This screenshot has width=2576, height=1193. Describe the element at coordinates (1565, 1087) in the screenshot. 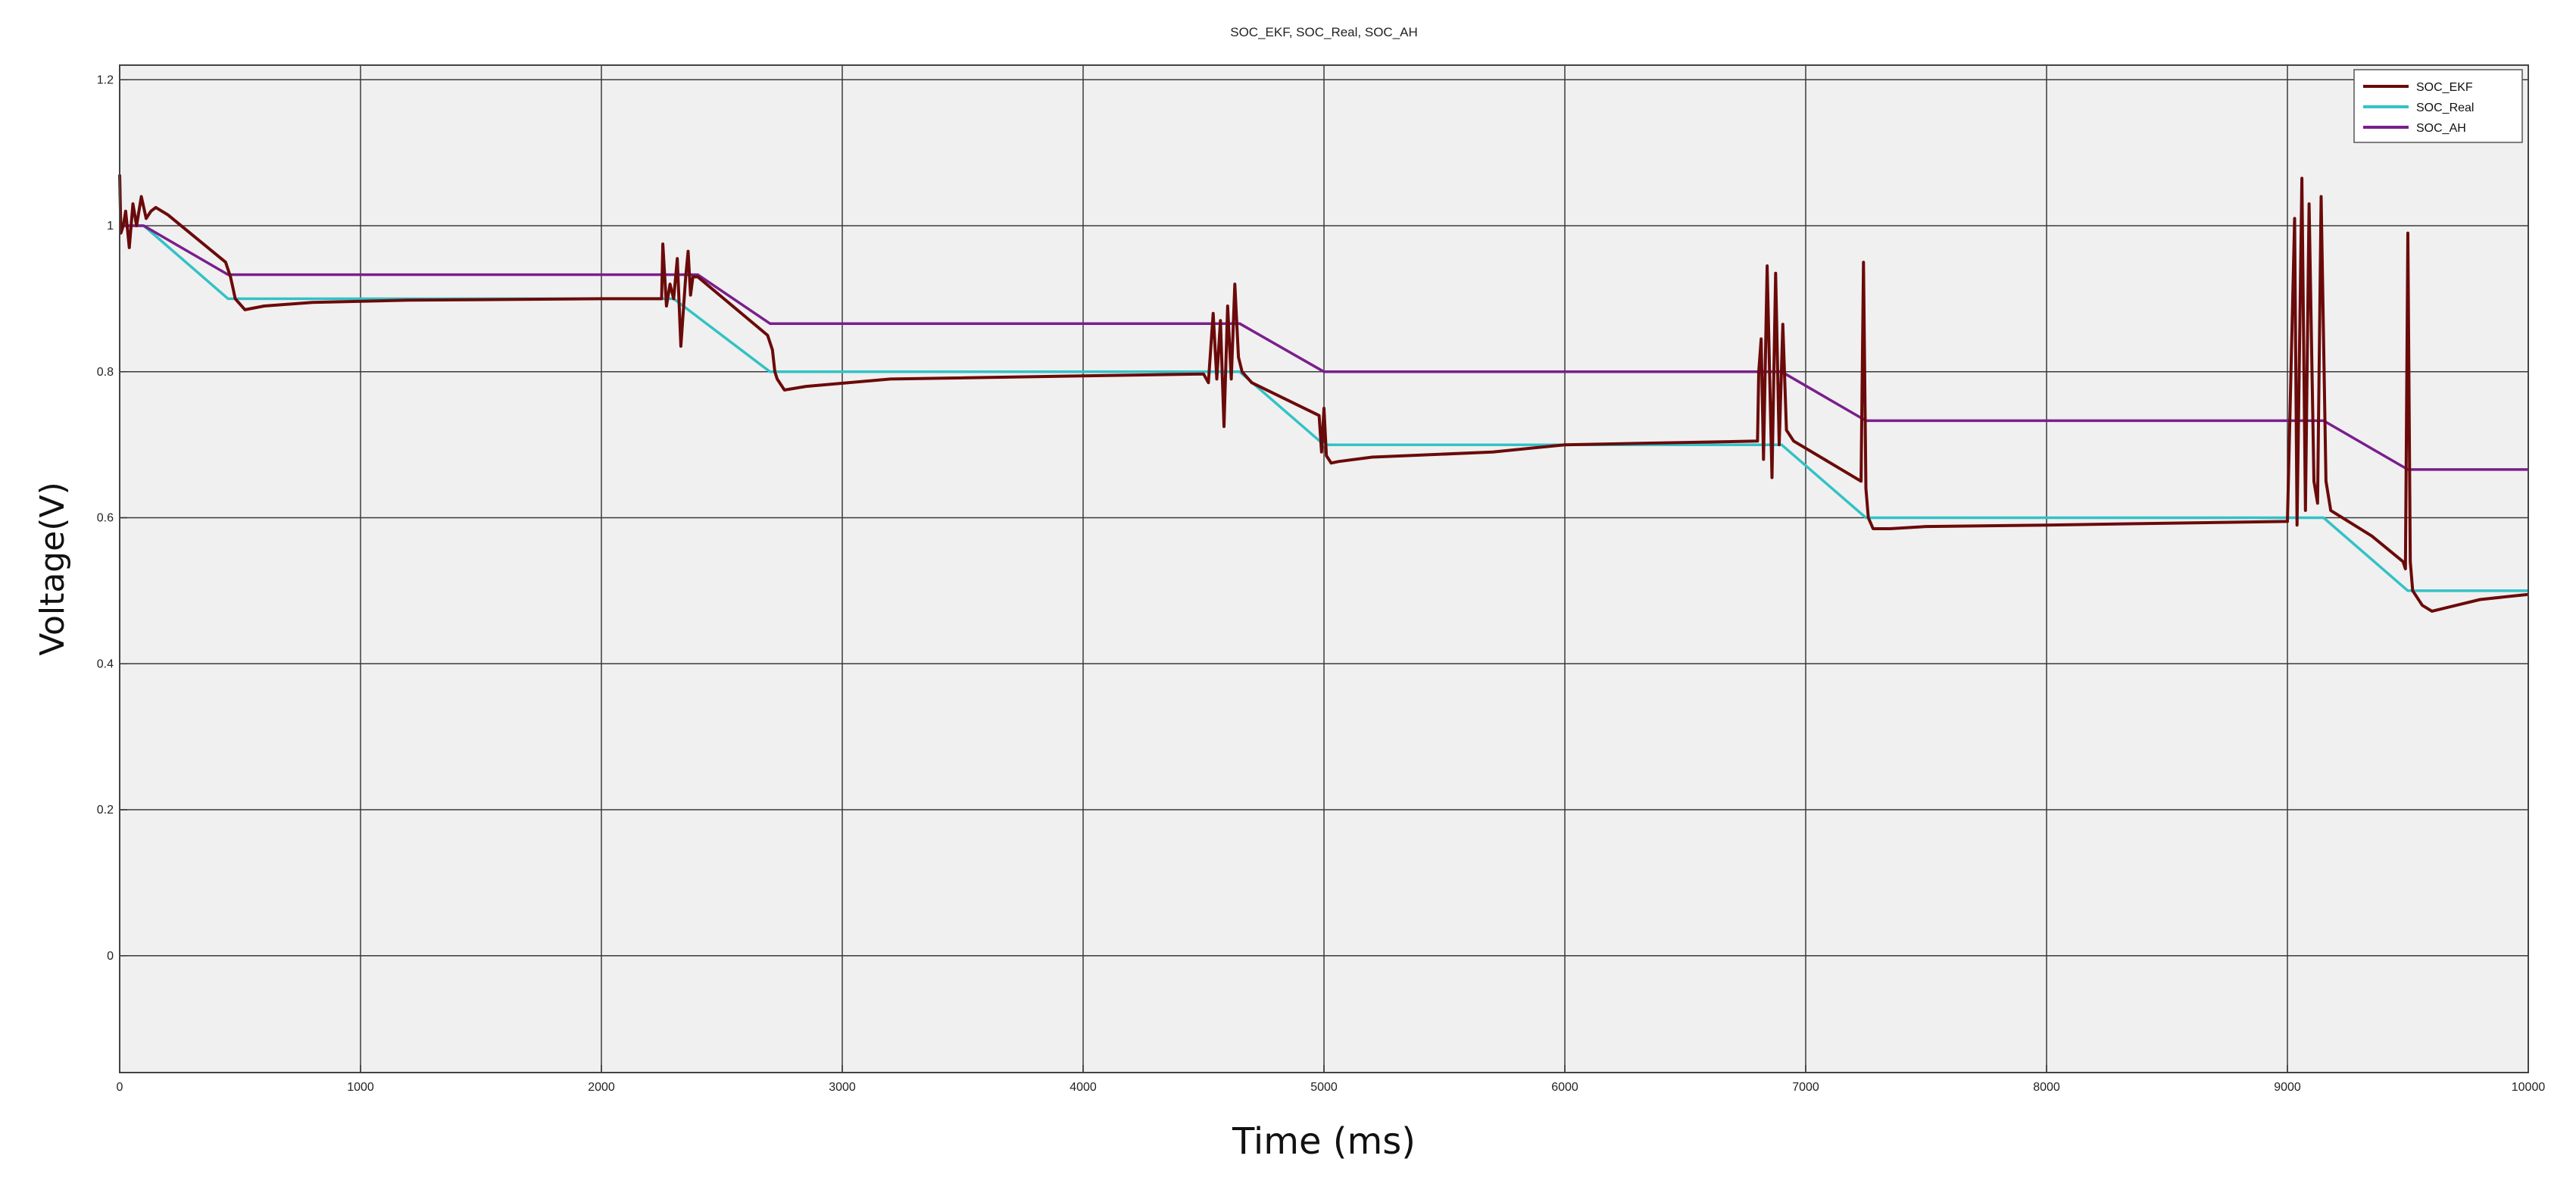

I see `x-tick-label: 6000` at that location.